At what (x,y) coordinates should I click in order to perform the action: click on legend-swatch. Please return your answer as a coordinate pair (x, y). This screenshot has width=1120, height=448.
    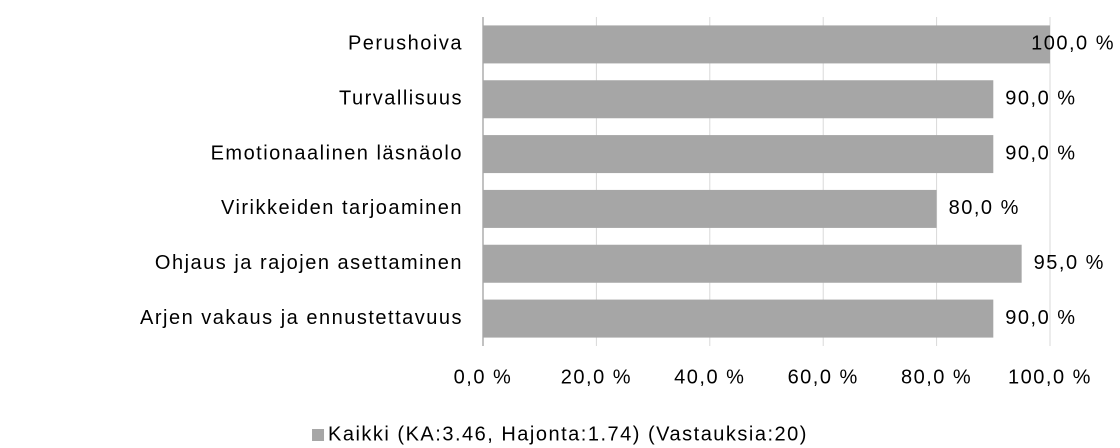
    Looking at the image, I should click on (318, 435).